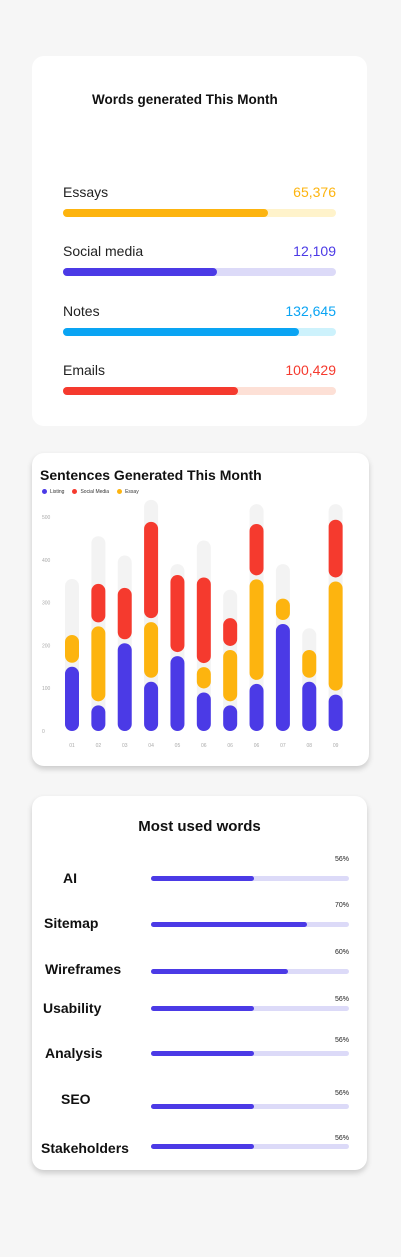 This screenshot has width=401, height=1257. I want to click on usage-row-seo: SEO 56%, so click(199, 1113).